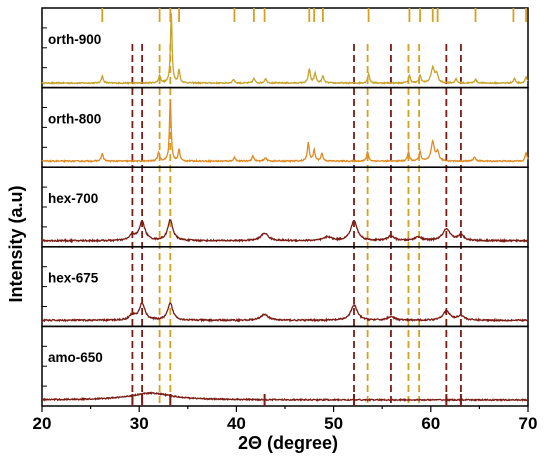 The image size is (550, 462). Describe the element at coordinates (528, 423) in the screenshot. I see `x-tick-label-5: 70` at that location.